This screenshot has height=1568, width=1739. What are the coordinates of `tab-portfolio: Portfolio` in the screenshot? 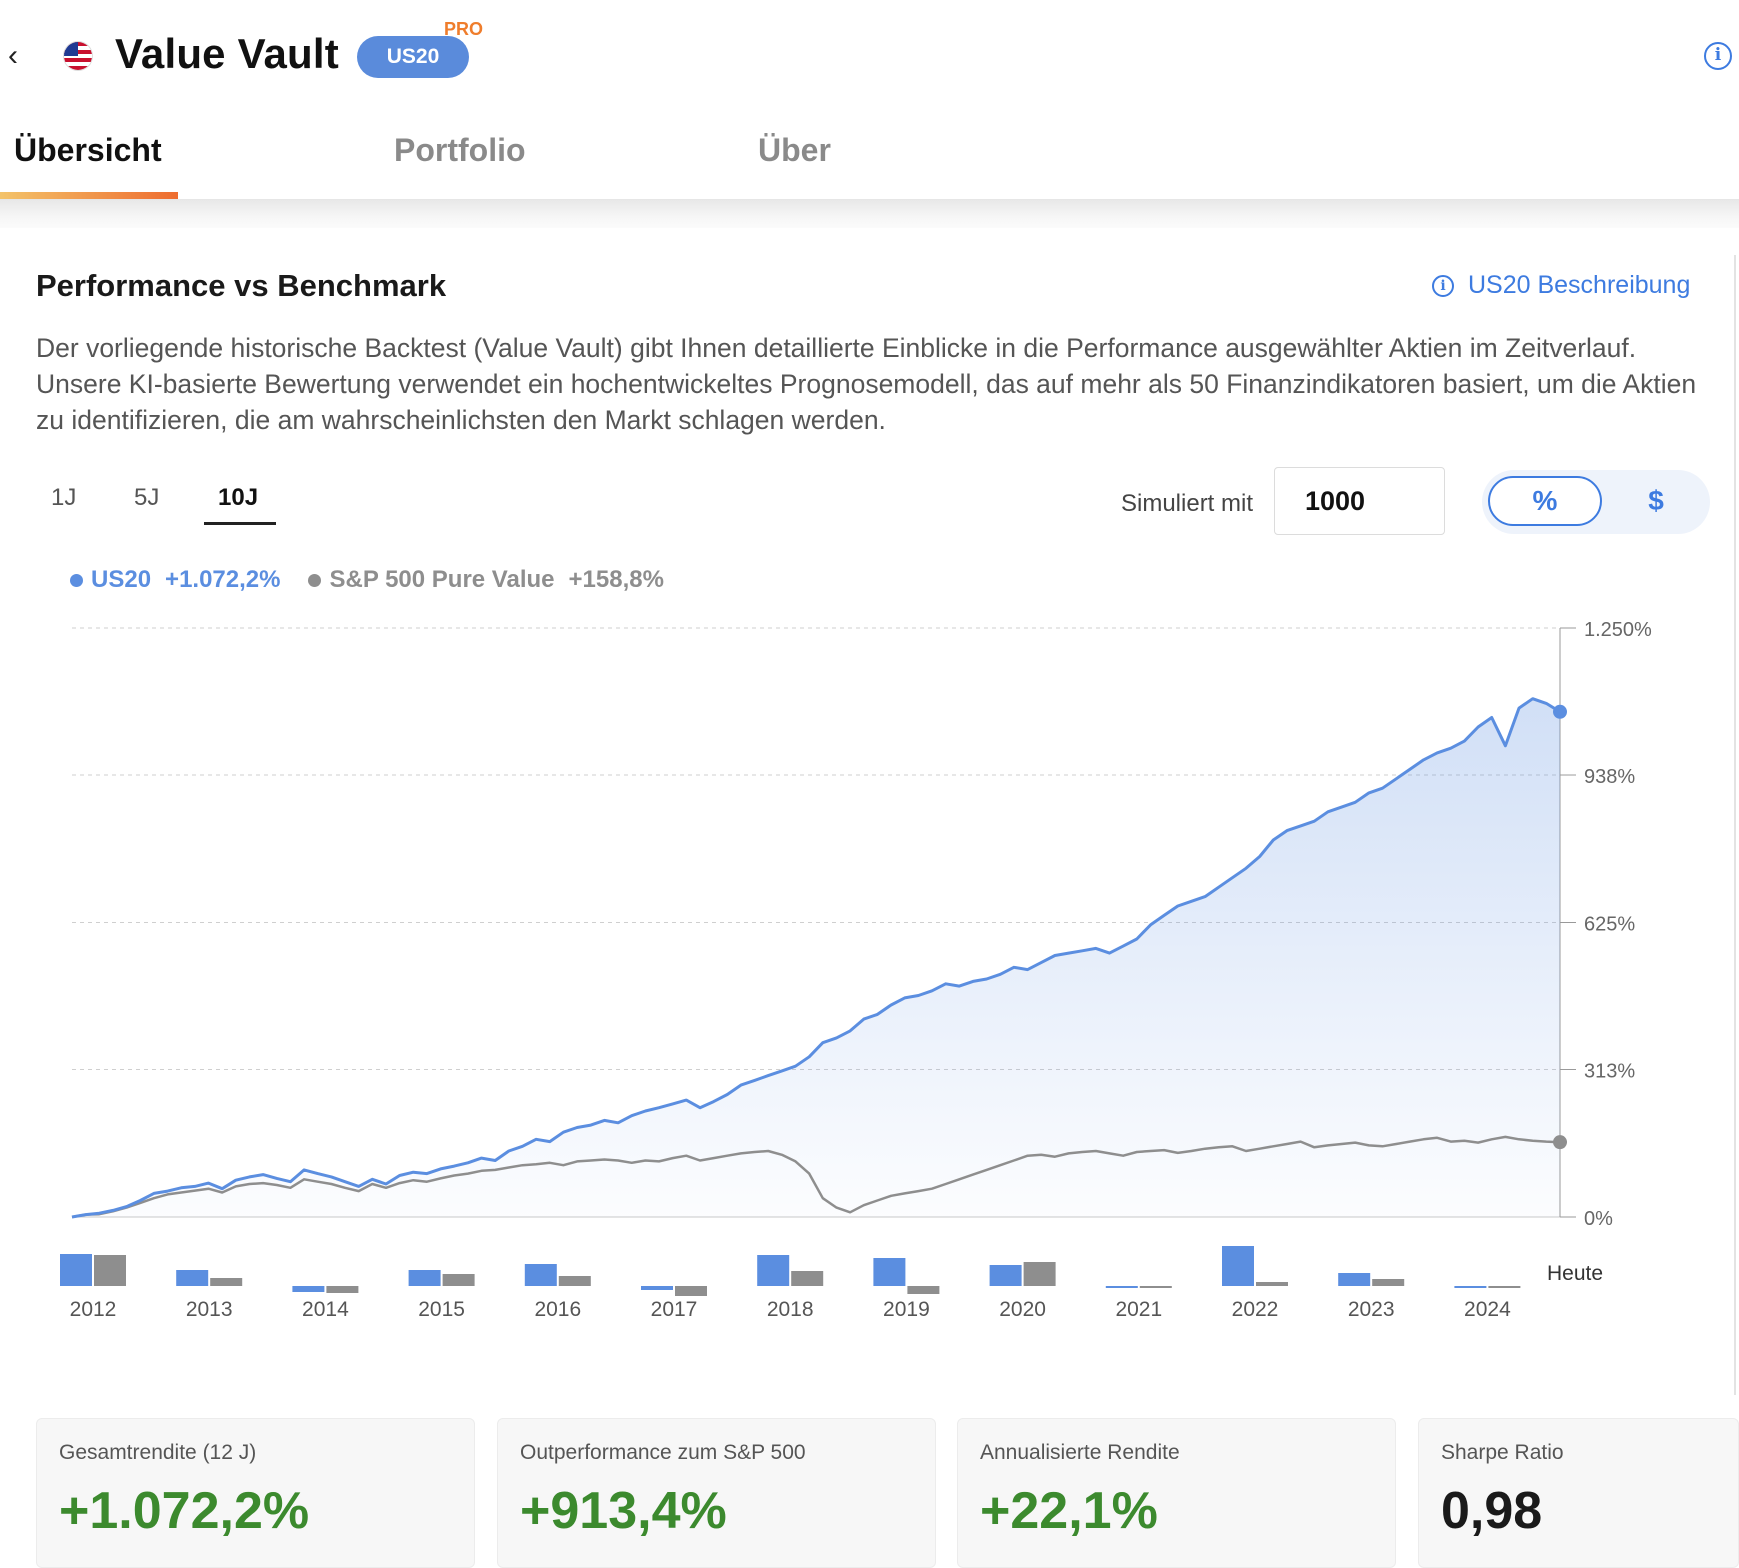 It's located at (460, 150).